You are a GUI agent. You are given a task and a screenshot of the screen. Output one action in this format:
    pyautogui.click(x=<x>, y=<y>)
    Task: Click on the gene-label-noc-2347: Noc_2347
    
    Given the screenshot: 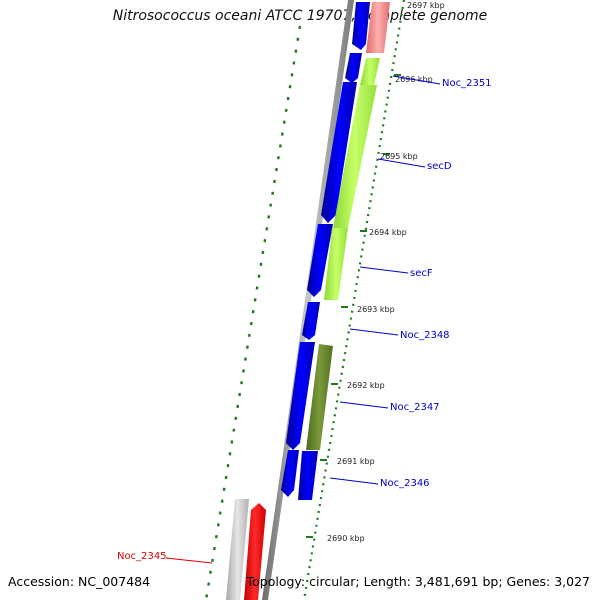 What is the action you would take?
    pyautogui.click(x=415, y=407)
    